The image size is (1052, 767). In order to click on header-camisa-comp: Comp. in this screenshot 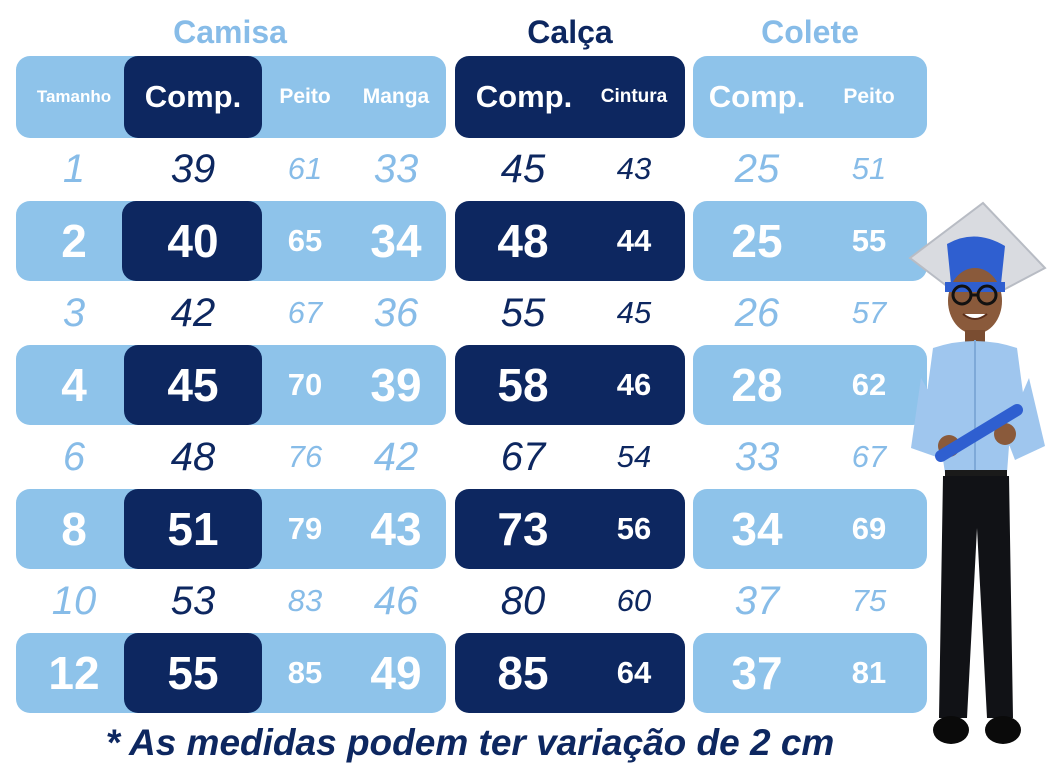, I will do `click(193, 96)`.